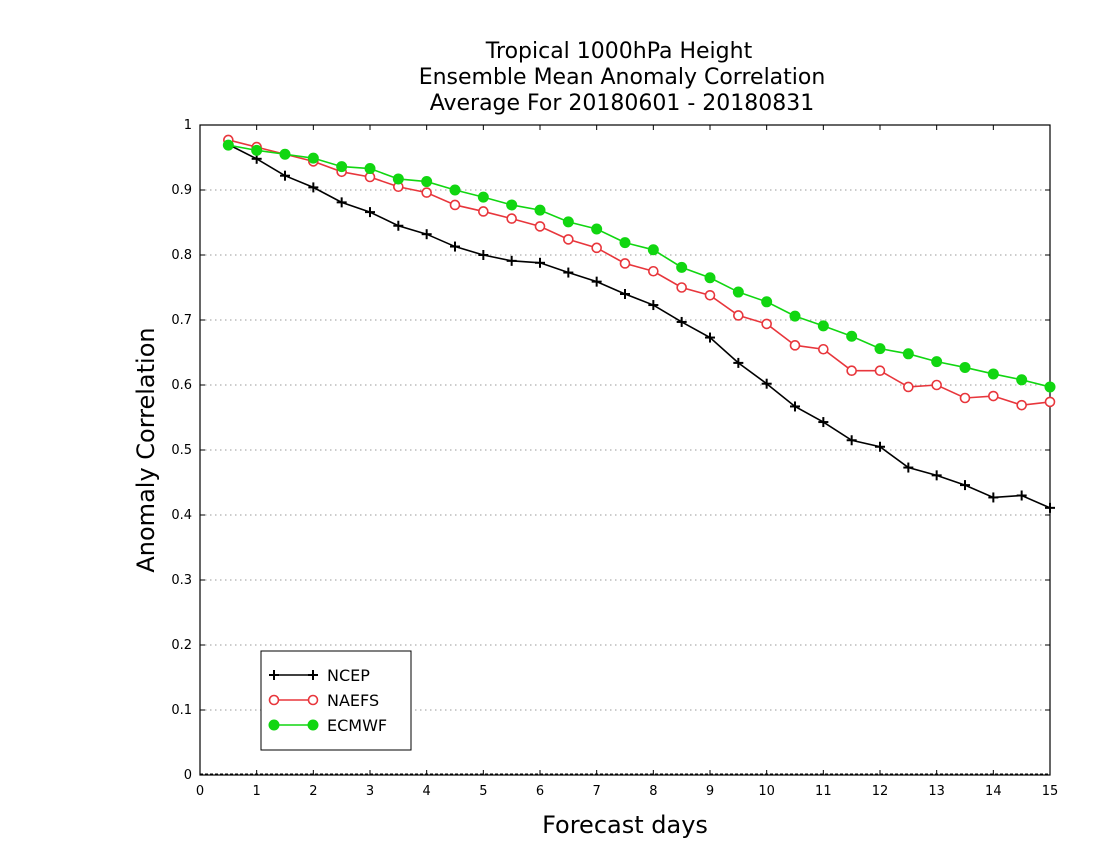  What do you see at coordinates (181, 710) in the screenshot?
I see `y-tick-label: 0.1` at bounding box center [181, 710].